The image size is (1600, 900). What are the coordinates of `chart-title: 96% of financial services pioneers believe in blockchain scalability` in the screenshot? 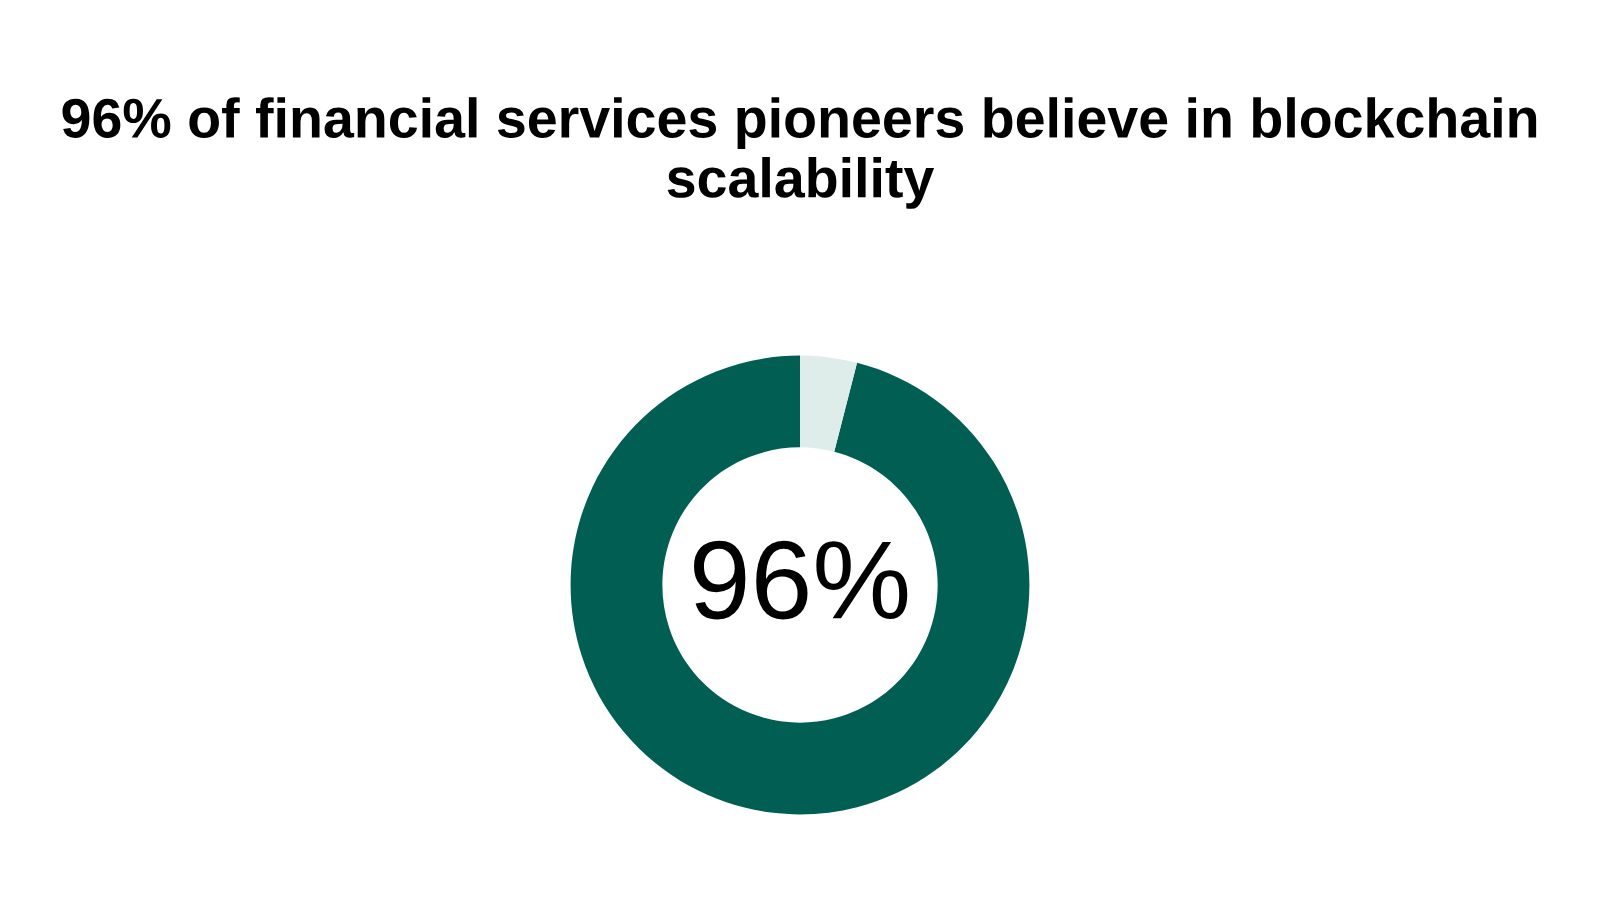 It's located at (799, 153).